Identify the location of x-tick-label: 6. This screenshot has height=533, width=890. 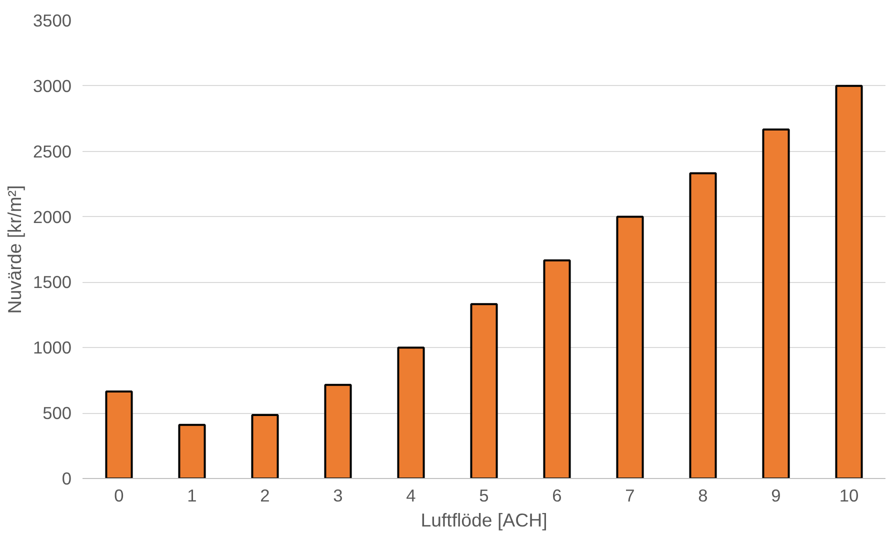
(557, 496).